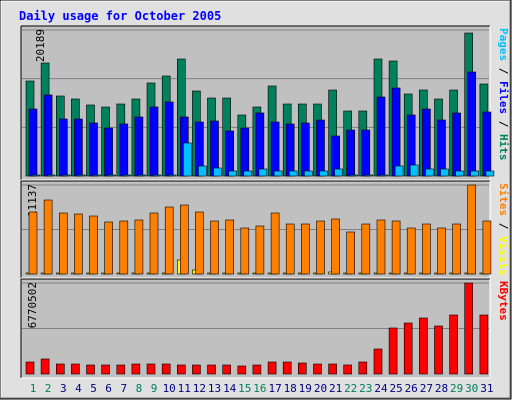  What do you see at coordinates (108, 388) in the screenshot?
I see `day-label: 6` at bounding box center [108, 388].